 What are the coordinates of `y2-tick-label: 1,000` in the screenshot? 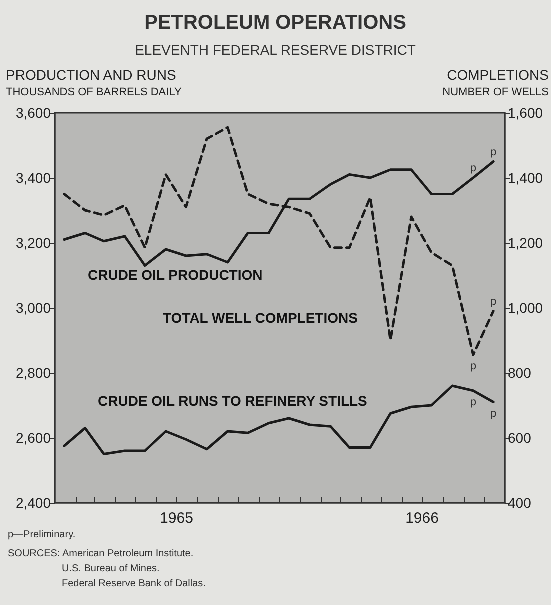 It's located at (526, 308).